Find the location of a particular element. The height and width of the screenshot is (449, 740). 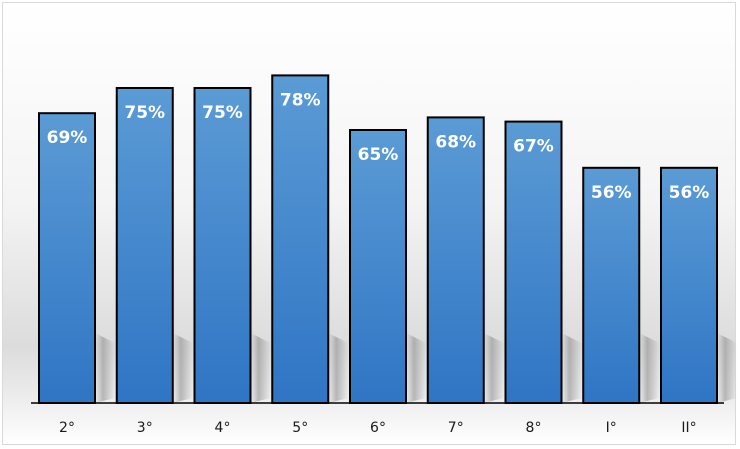

bar-data-label: 67% is located at coordinates (533, 147).